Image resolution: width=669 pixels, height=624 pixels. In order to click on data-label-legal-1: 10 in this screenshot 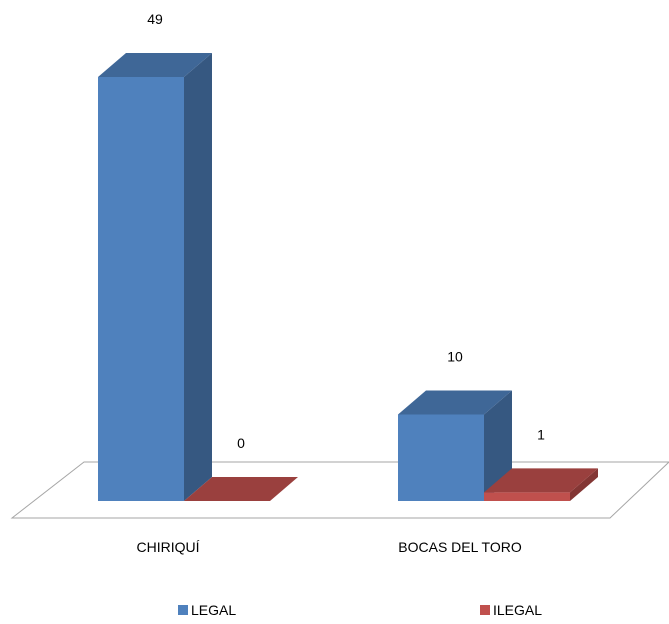, I will do `click(455, 356)`.